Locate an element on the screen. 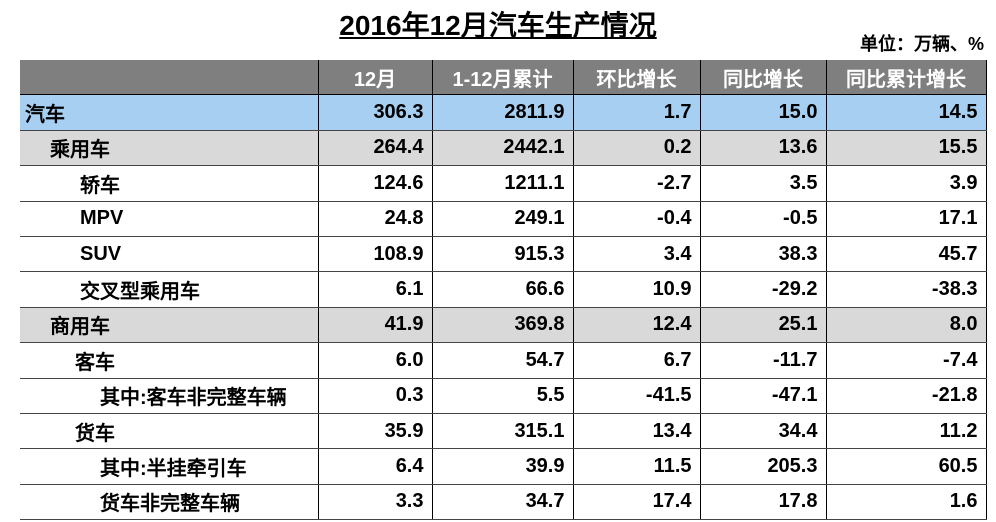  table-cell: 14.5 is located at coordinates (906, 112).